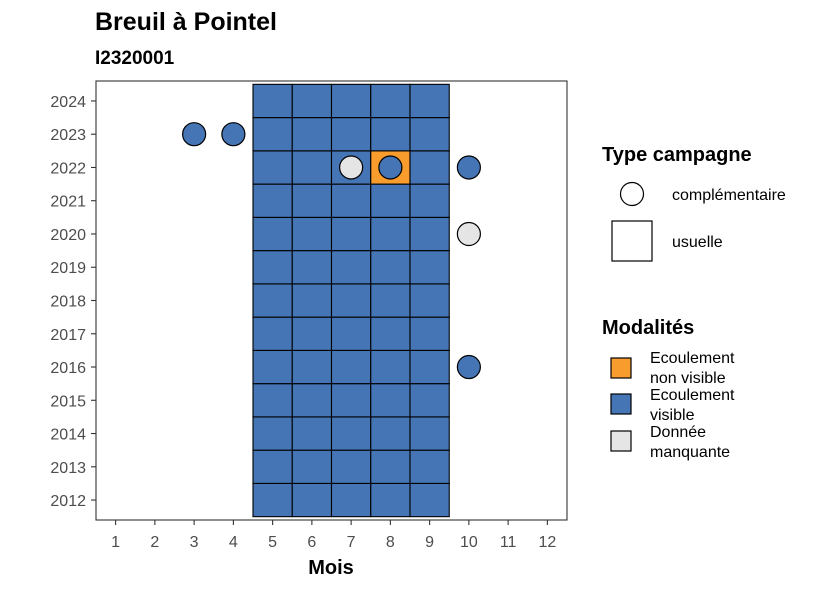  What do you see at coordinates (68, 368) in the screenshot?
I see `y-tick-label-2016: 2016` at bounding box center [68, 368].